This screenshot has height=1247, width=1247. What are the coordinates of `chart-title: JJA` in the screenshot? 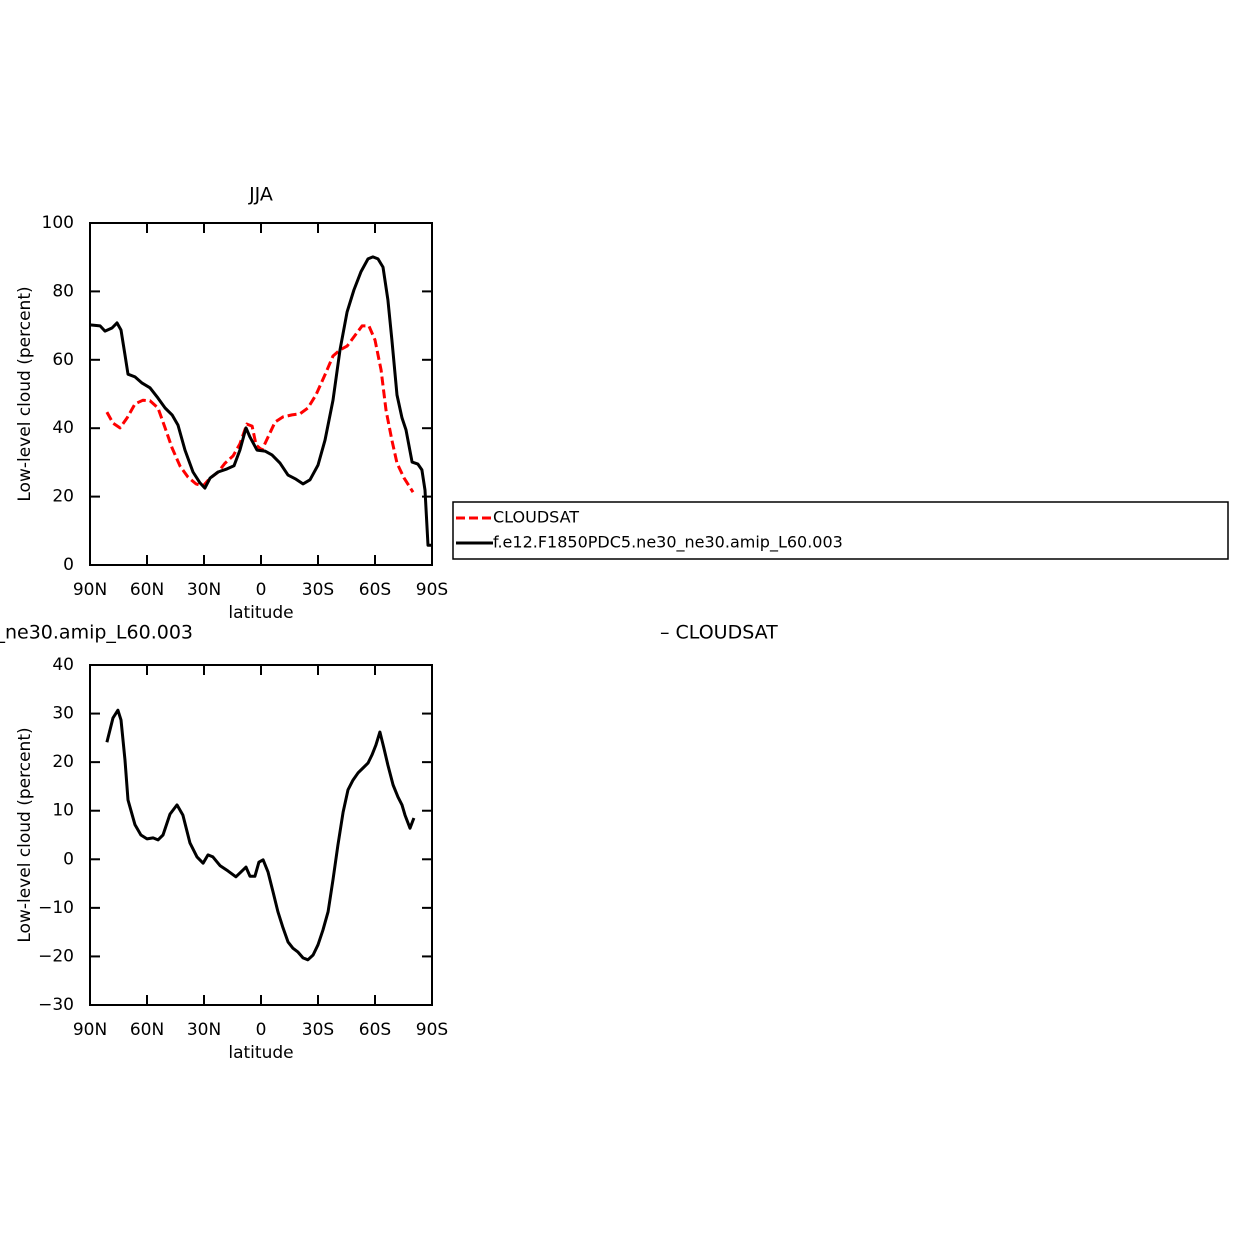 It's located at (260, 195).